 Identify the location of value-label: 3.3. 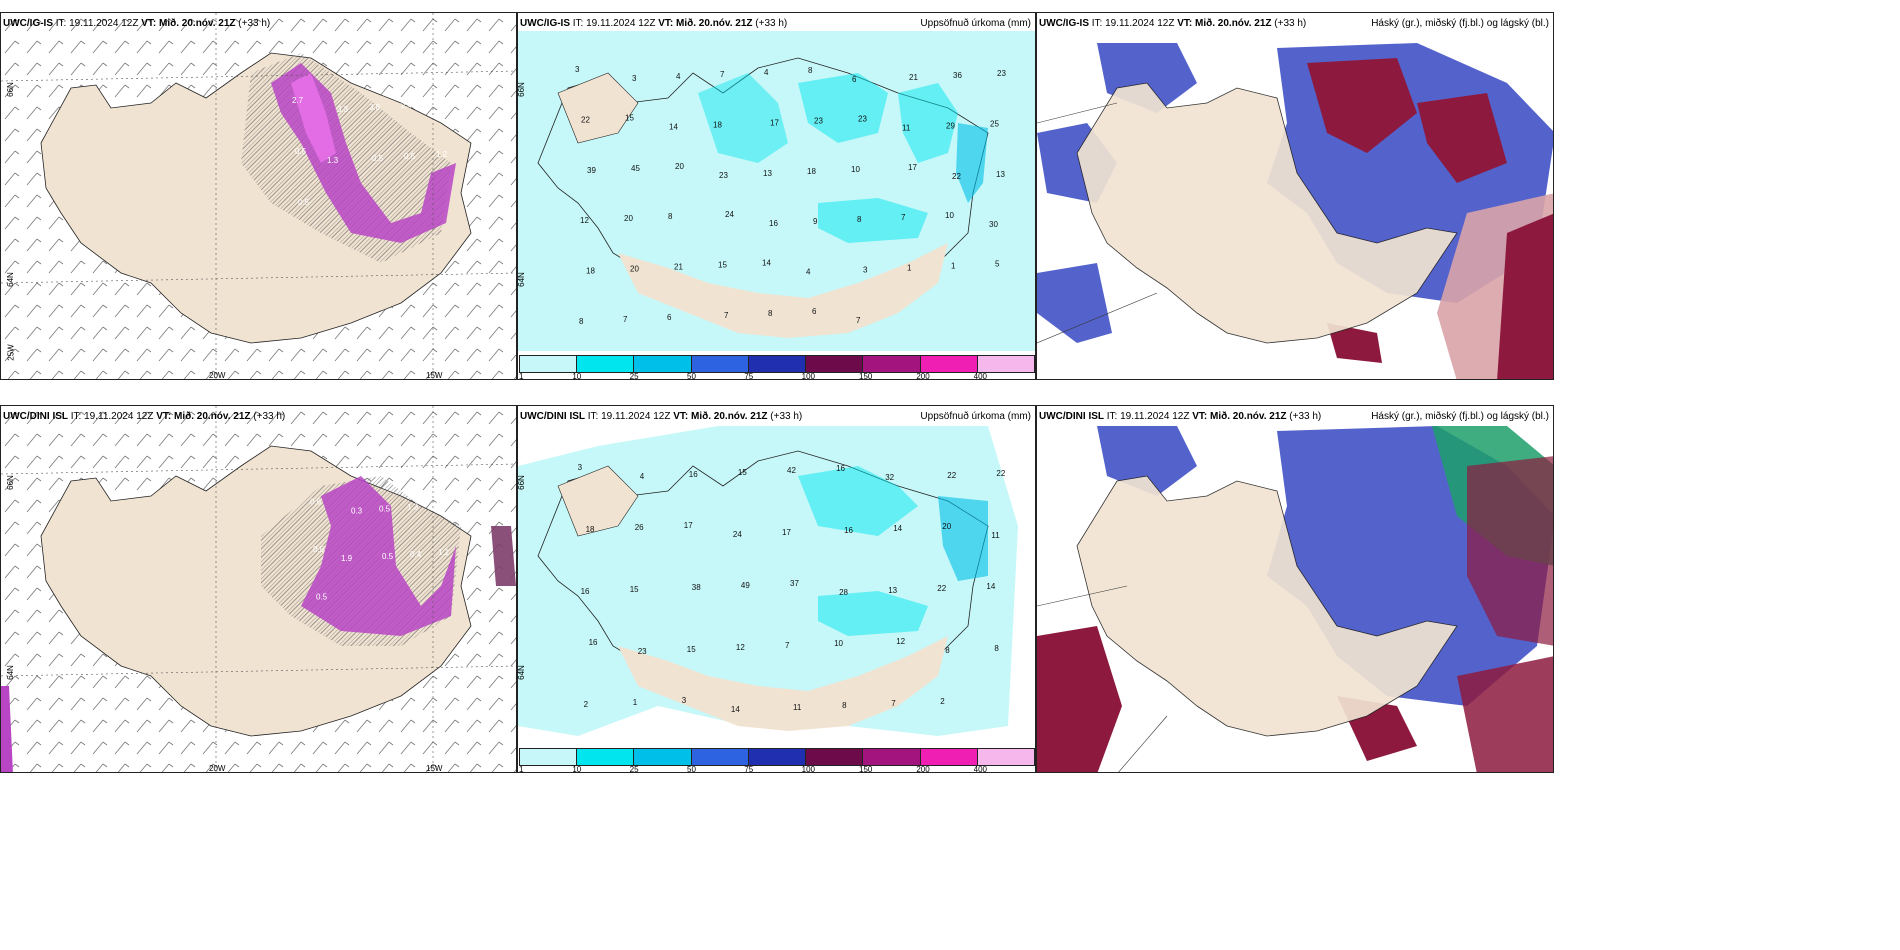
(343, 109).